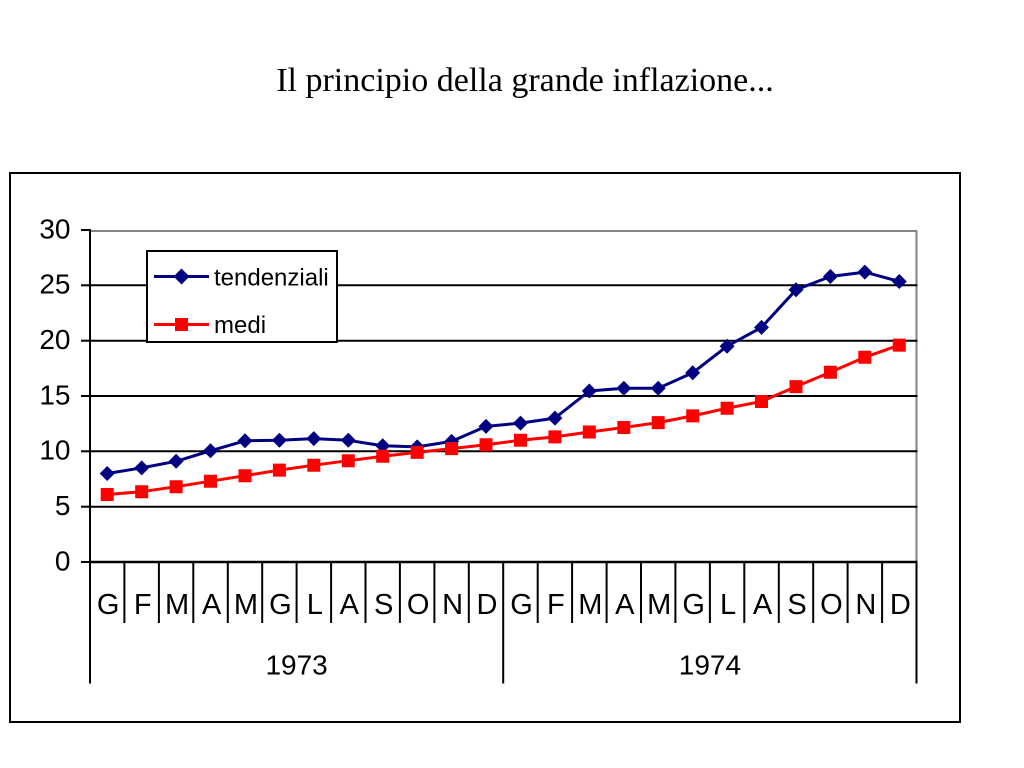 The width and height of the screenshot is (1024, 768). Describe the element at coordinates (240, 325) in the screenshot. I see `svg-text: medi` at that location.